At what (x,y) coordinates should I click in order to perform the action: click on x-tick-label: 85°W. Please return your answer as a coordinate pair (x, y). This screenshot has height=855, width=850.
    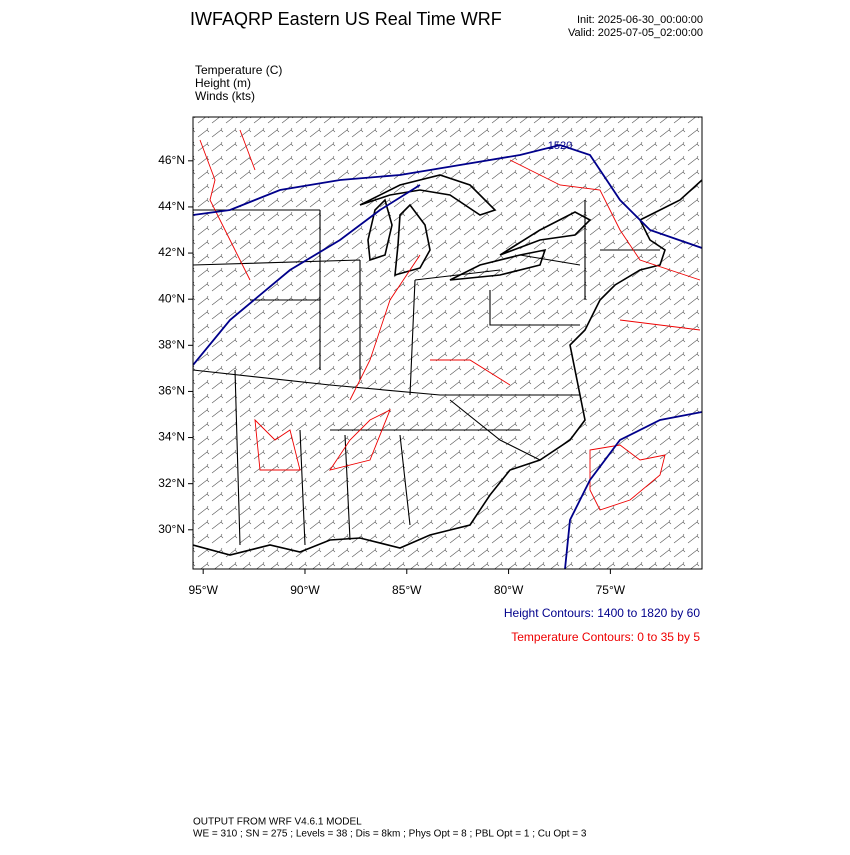
    Looking at the image, I should click on (407, 590).